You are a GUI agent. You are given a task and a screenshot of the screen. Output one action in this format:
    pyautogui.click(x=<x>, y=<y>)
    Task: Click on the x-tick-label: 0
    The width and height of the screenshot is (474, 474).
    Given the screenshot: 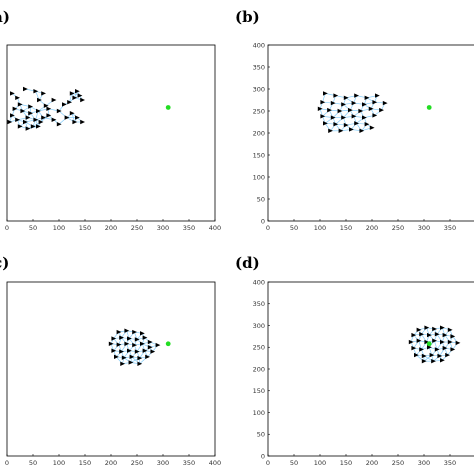 What is the action you would take?
    pyautogui.click(x=7, y=463)
    